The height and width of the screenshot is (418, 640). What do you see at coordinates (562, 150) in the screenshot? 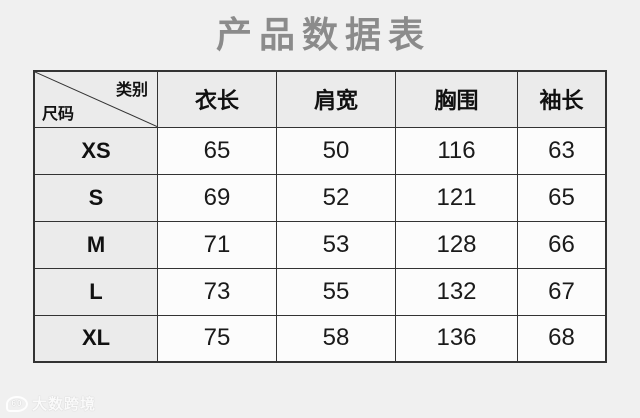
I see `value-cell: 63` at bounding box center [562, 150].